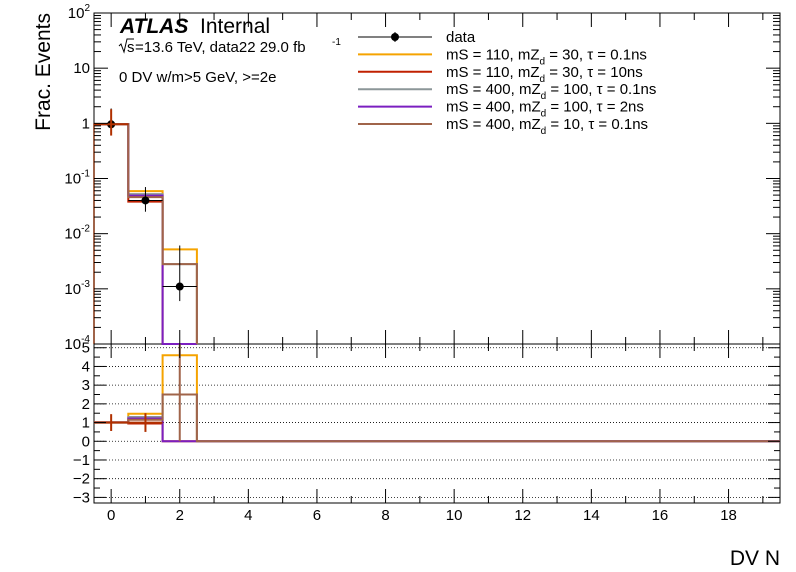  I want to click on ratio-y-tick-label: 3, so click(86, 385).